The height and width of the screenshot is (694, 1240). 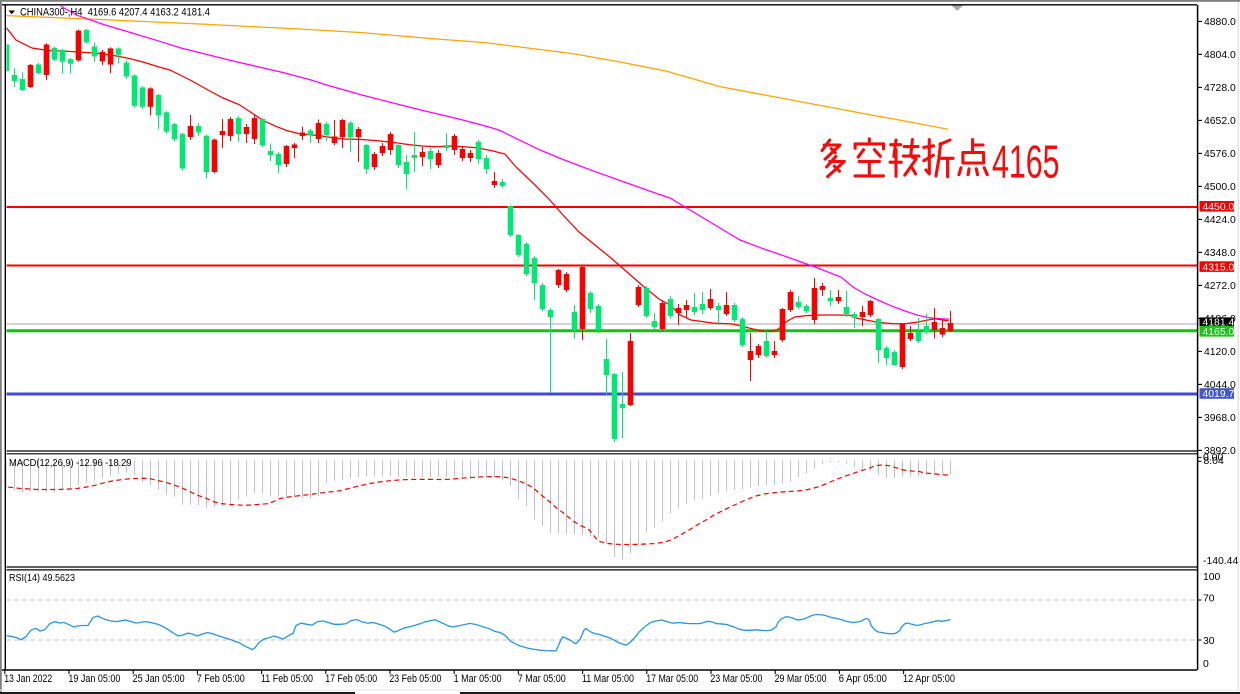 I want to click on svg-text: 11 Feb 05:00, so click(x=287, y=679).